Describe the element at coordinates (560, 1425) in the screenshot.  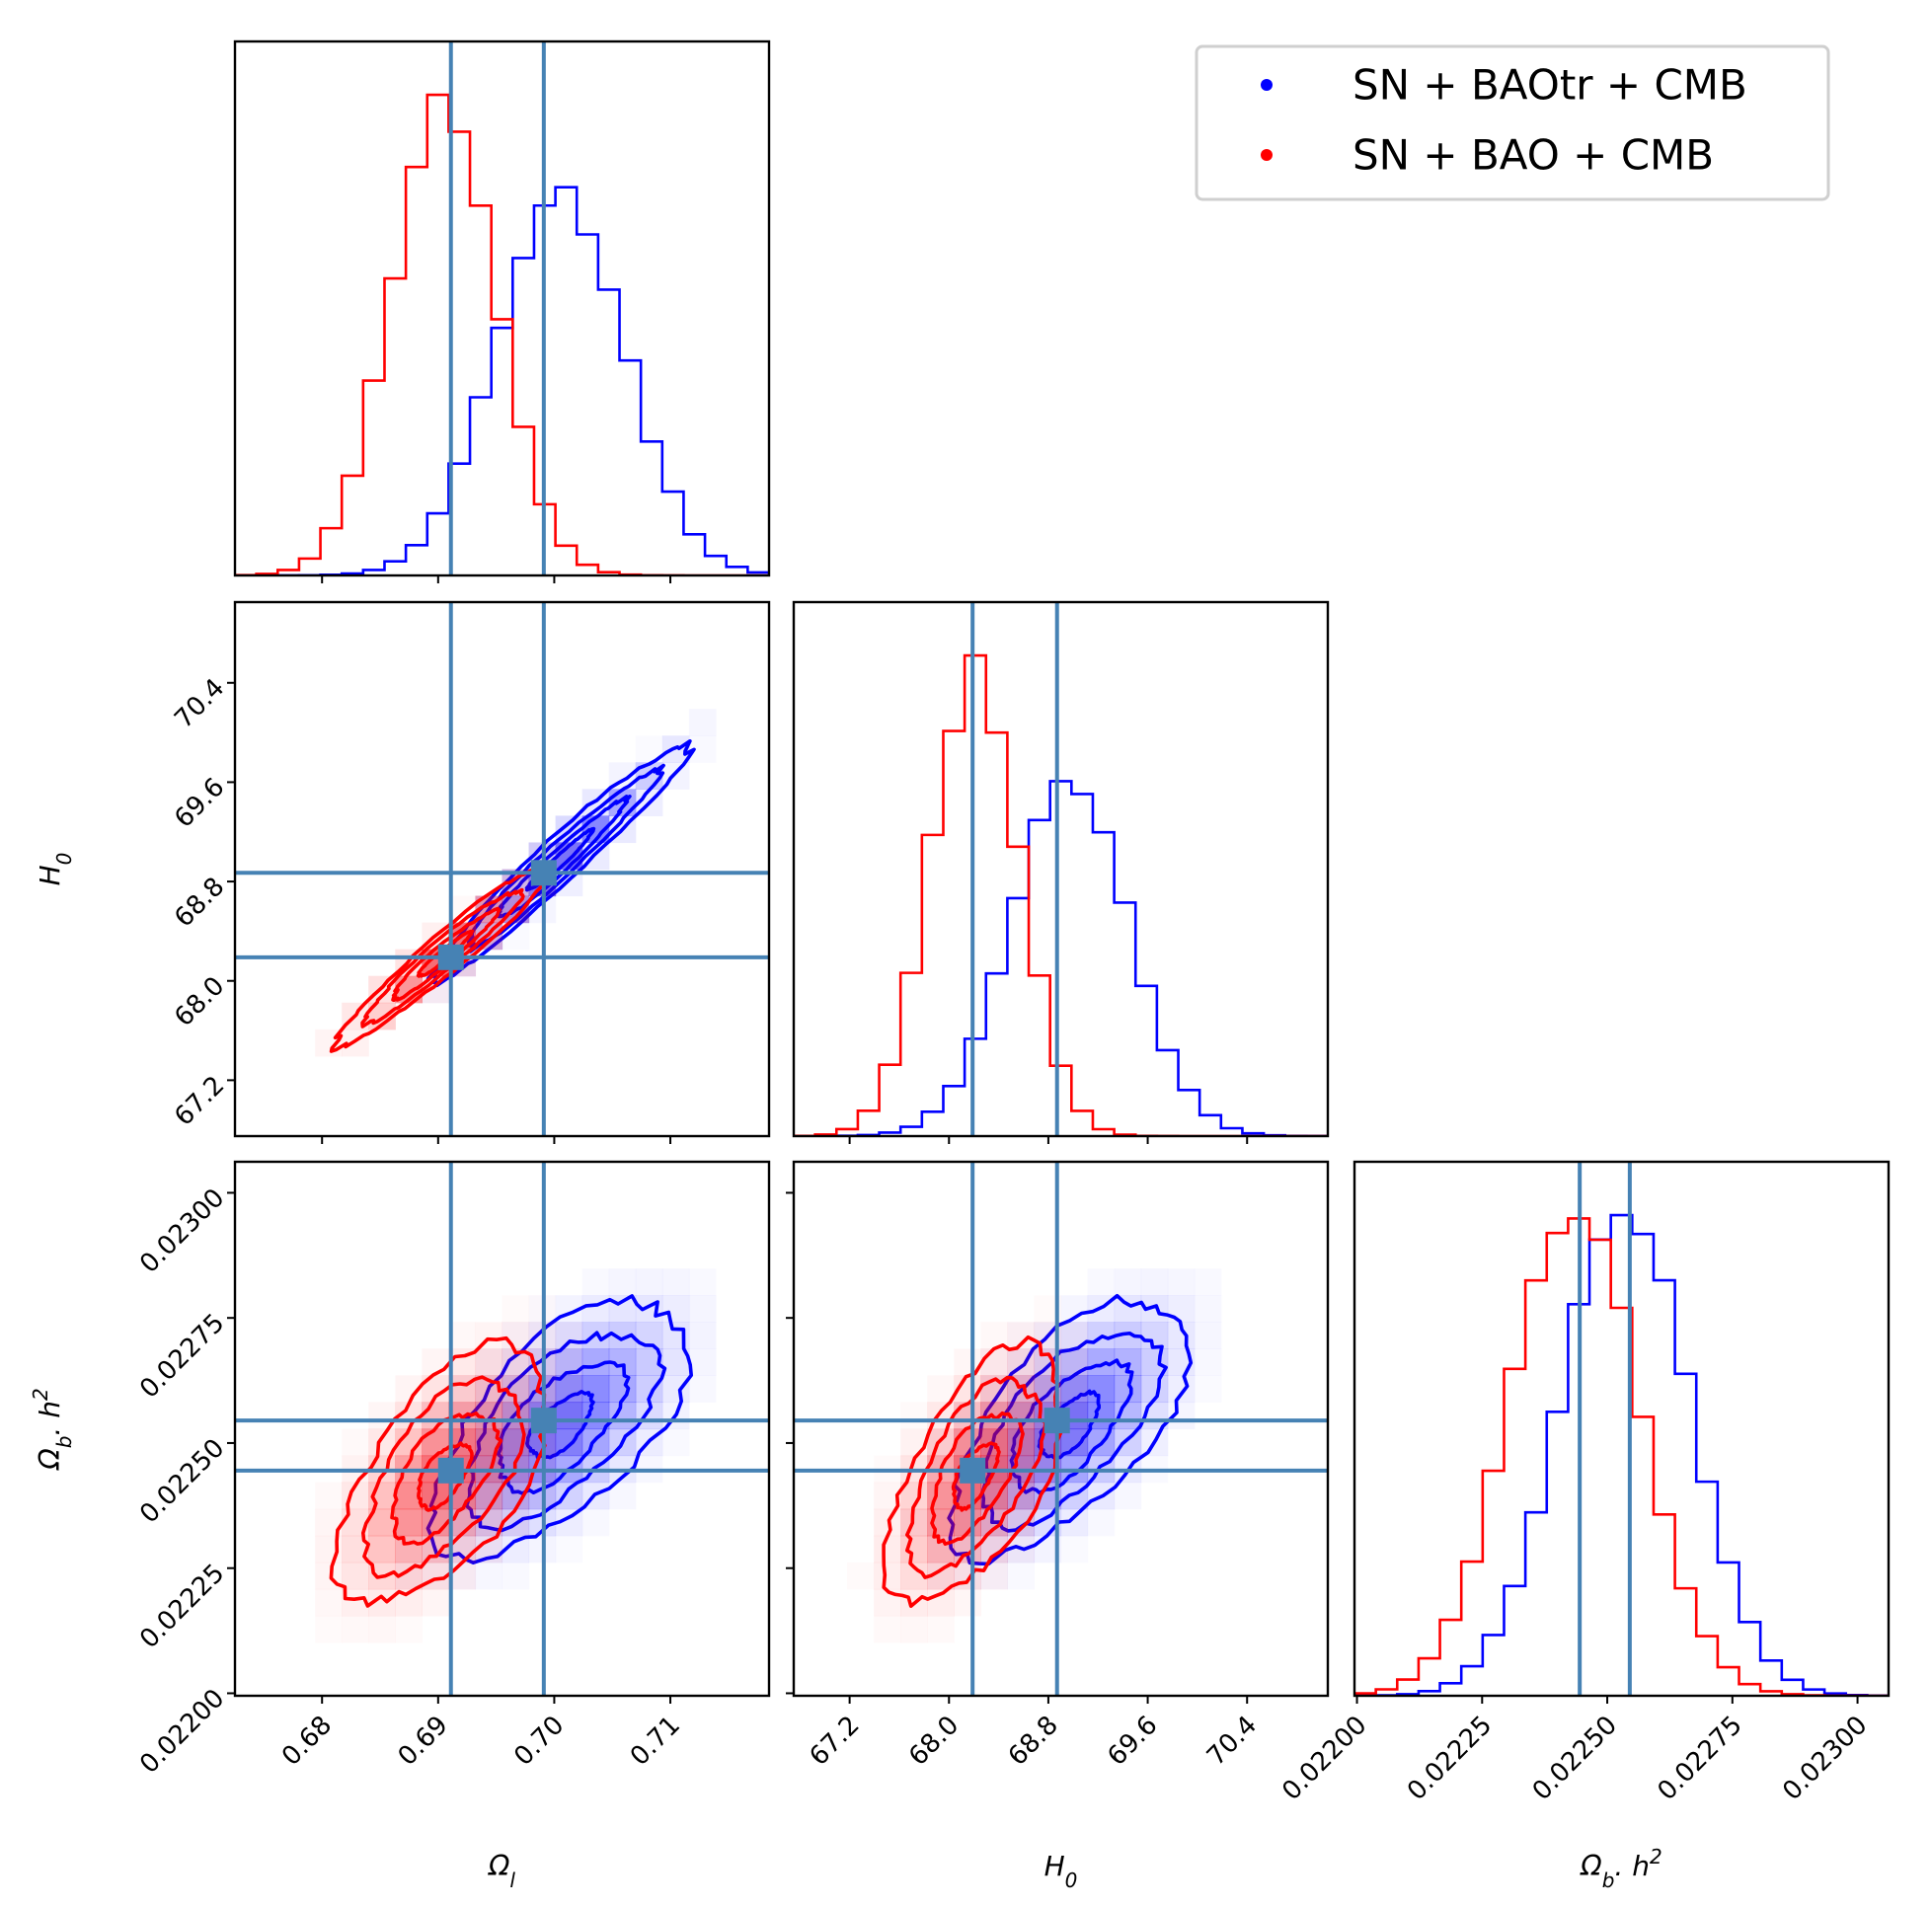
I see `contour-omega_l-omega_b_h2-s0-l0` at that location.